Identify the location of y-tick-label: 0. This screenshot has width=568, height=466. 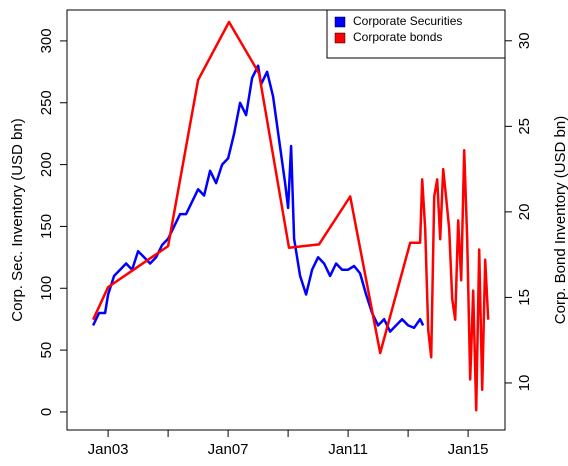
(46, 412).